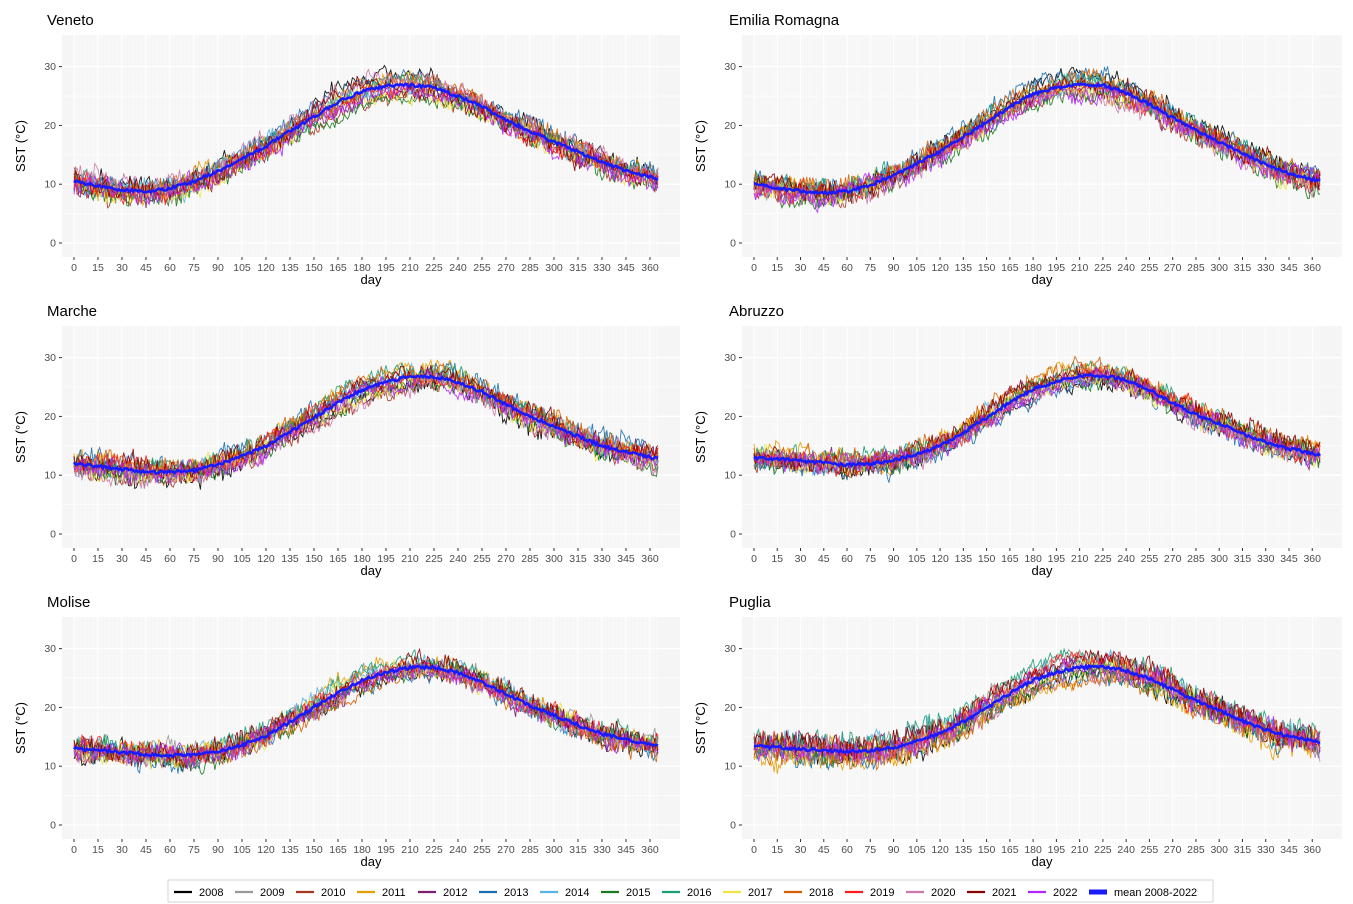 This screenshot has height=904, width=1353. I want to click on legend-item-2019: 2019, so click(869, 893).